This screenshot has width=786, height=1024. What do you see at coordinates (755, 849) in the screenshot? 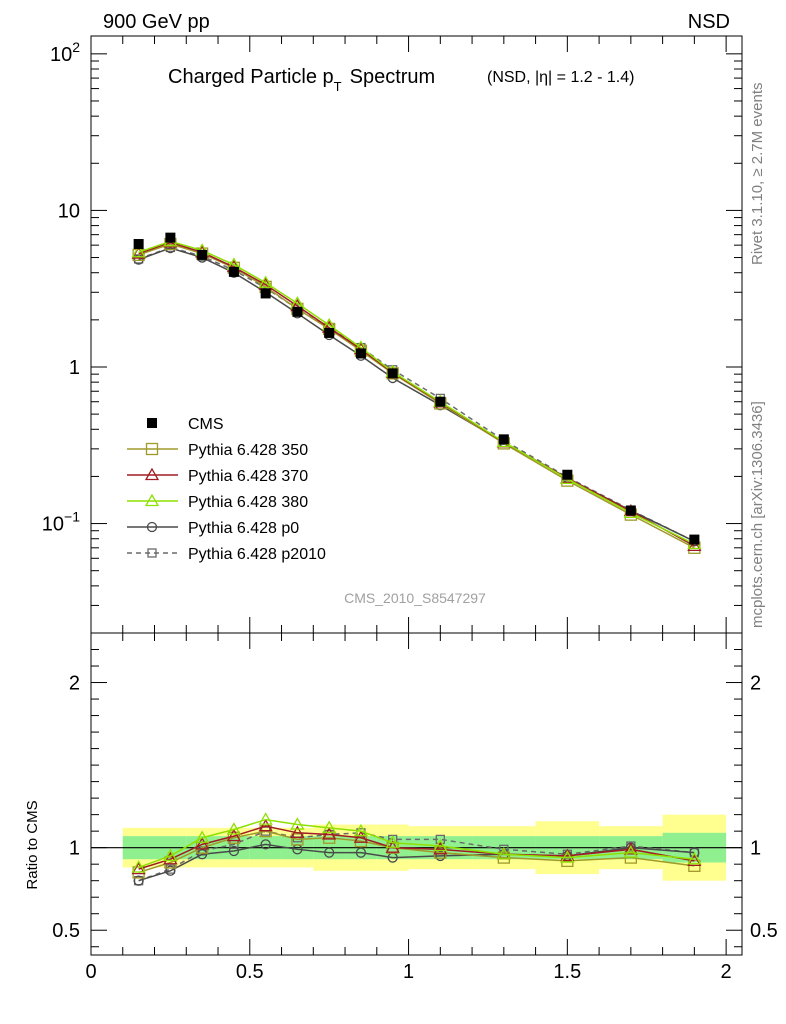
I see `y-tick-label-right: 1` at bounding box center [755, 849].